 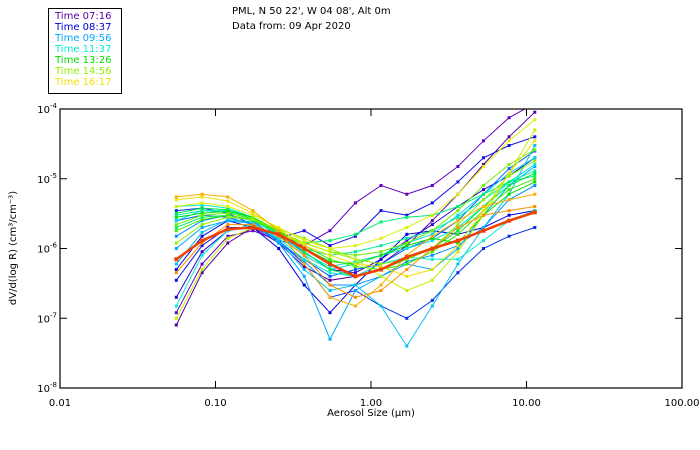 What do you see at coordinates (83, 27) in the screenshot?
I see `legend-entry: Time 08:37` at bounding box center [83, 27].